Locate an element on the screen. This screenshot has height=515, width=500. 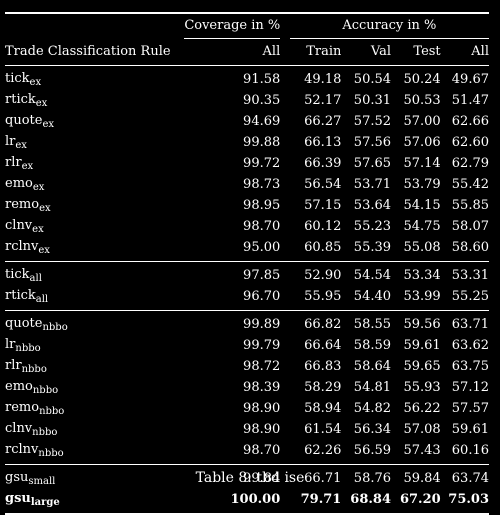
coverage-all-cell: 98.39 is located at coordinates (262, 387).